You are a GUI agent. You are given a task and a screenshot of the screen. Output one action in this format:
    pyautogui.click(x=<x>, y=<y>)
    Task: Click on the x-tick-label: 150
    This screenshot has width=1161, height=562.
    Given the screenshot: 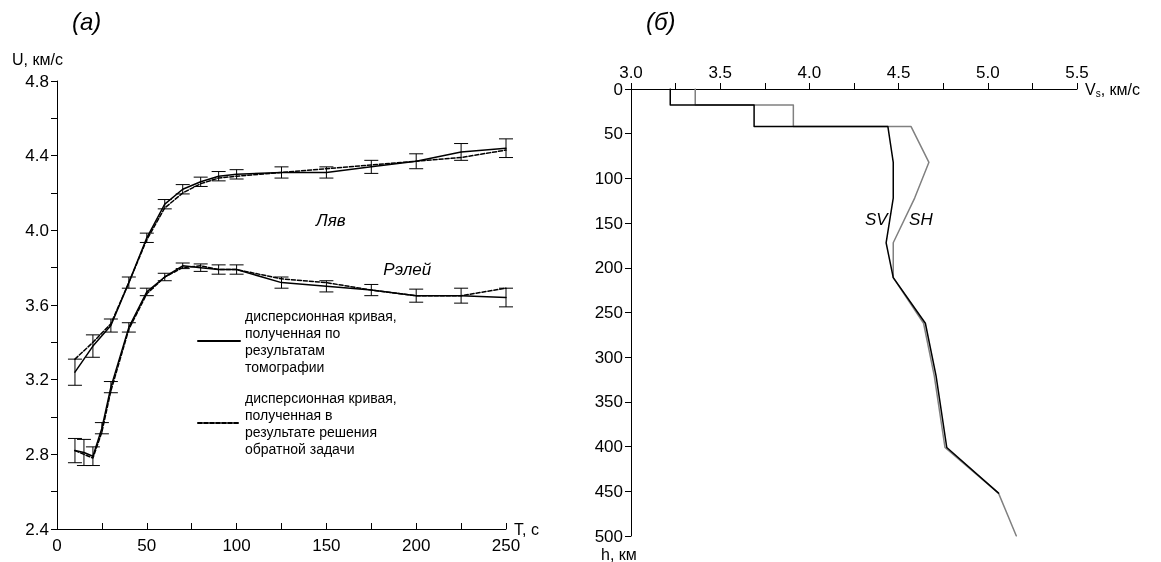 What is the action you would take?
    pyautogui.click(x=326, y=545)
    